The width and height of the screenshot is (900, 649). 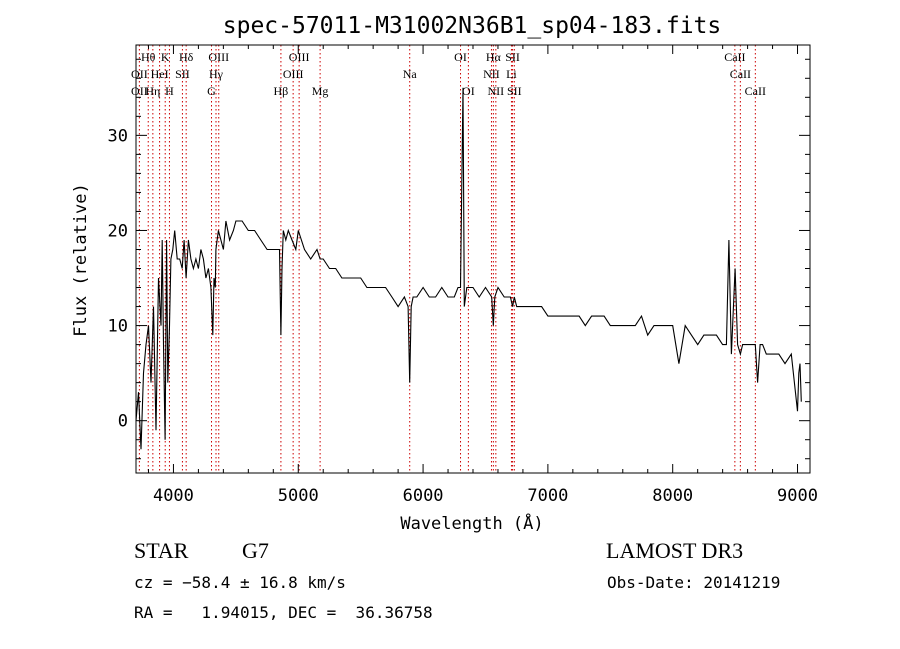 I want to click on chart-title: spec-57011-M31002N36B1_sp04-183.fits, so click(x=472, y=26).